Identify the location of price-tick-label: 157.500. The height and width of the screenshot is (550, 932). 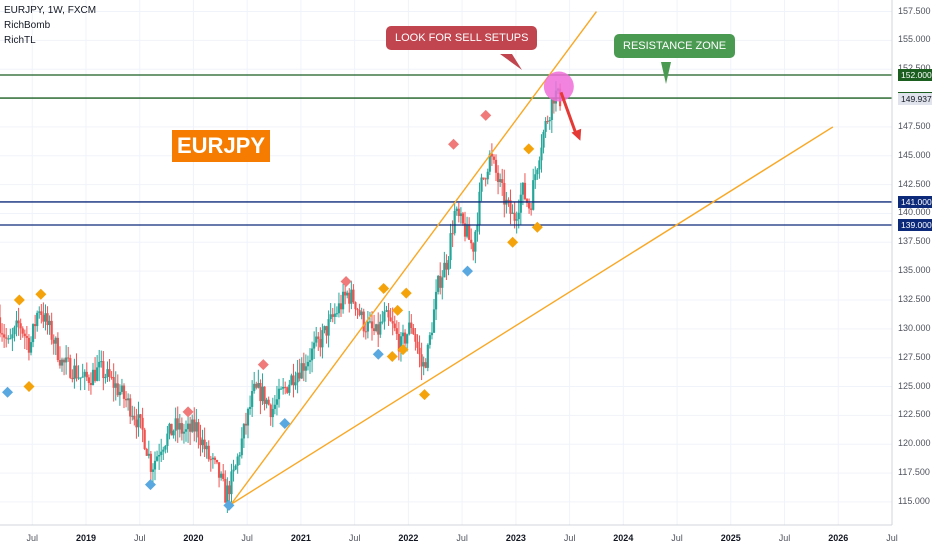
(914, 10).